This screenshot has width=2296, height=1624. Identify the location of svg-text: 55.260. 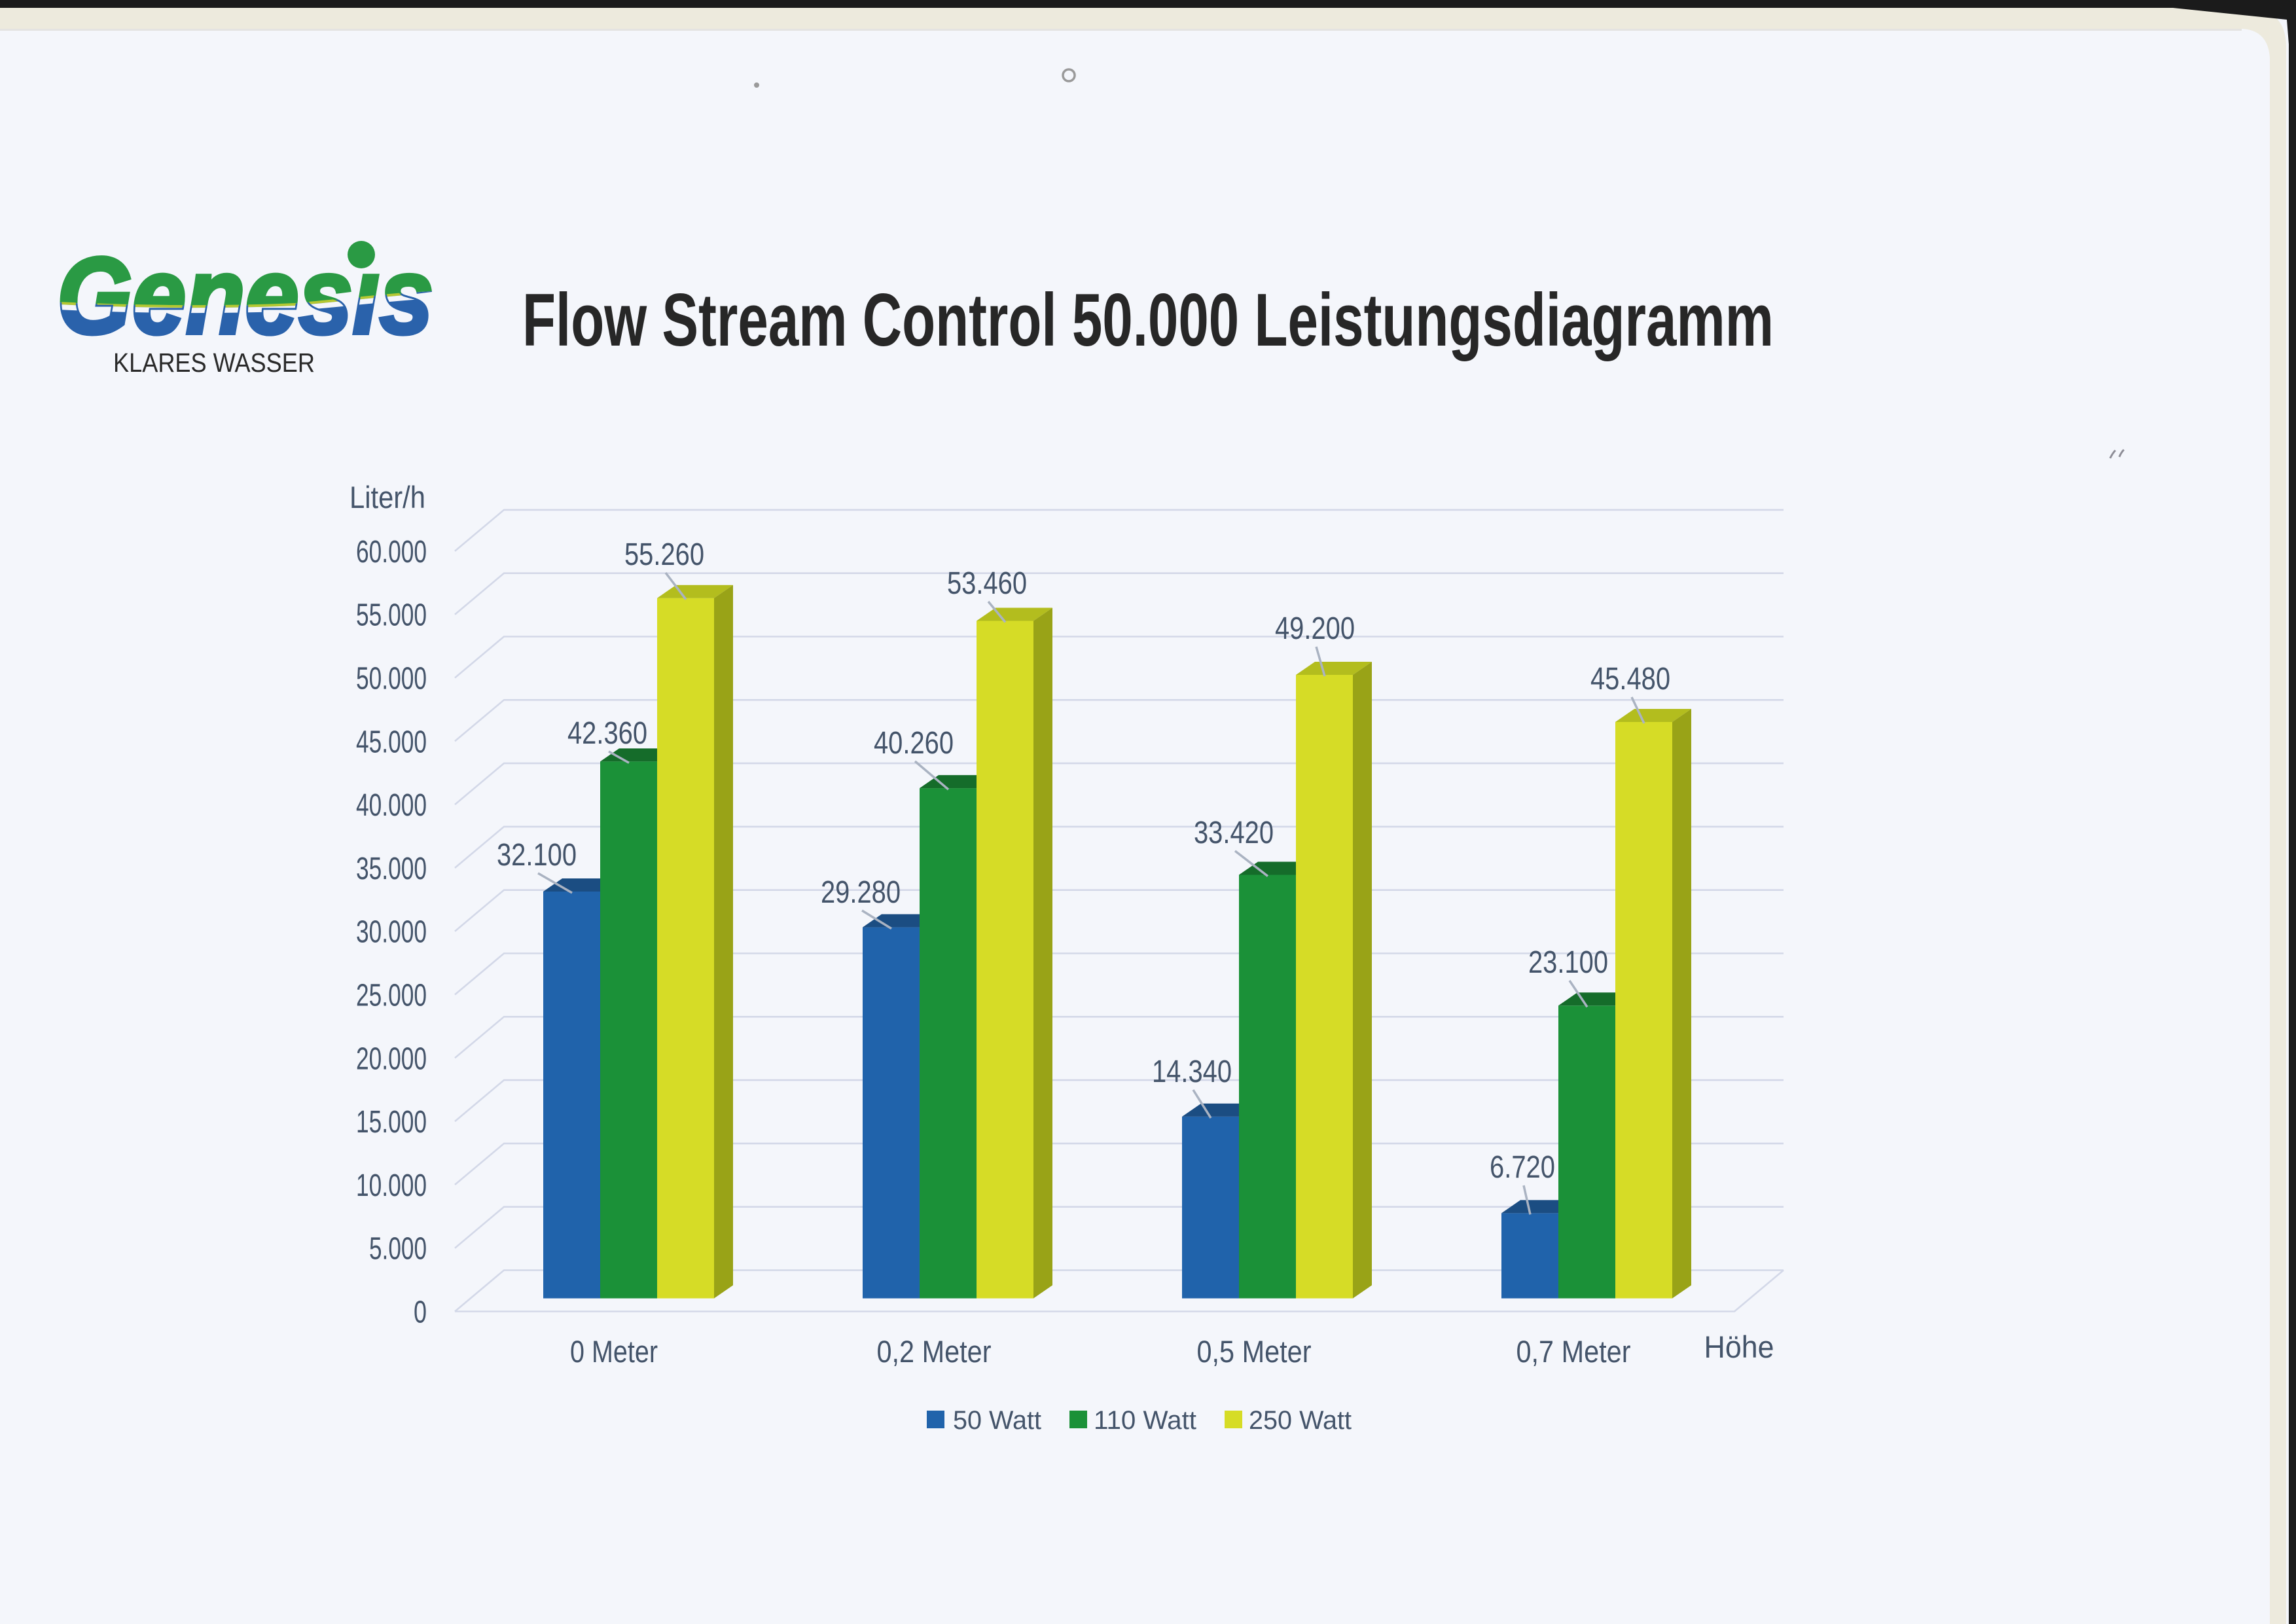
(664, 554).